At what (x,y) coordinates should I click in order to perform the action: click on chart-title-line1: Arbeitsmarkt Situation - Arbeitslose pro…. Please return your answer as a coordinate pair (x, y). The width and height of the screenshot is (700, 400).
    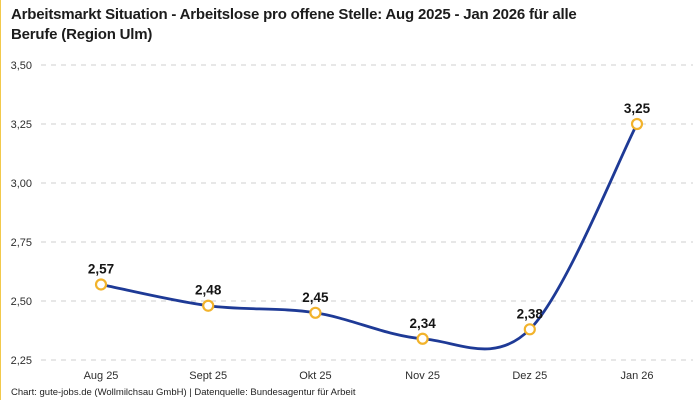
    Looking at the image, I should click on (294, 14).